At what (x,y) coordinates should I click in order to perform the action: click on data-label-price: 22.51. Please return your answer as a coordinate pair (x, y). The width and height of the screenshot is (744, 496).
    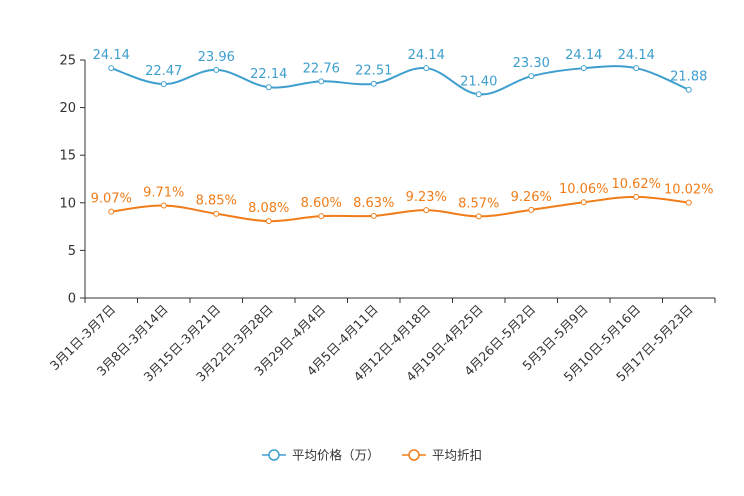
    Looking at the image, I should click on (373, 71).